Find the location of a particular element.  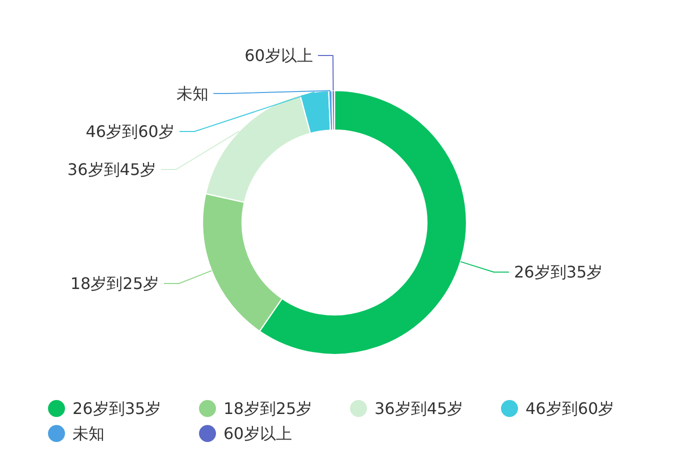

legend-label: 60岁以上 is located at coordinates (258, 433).